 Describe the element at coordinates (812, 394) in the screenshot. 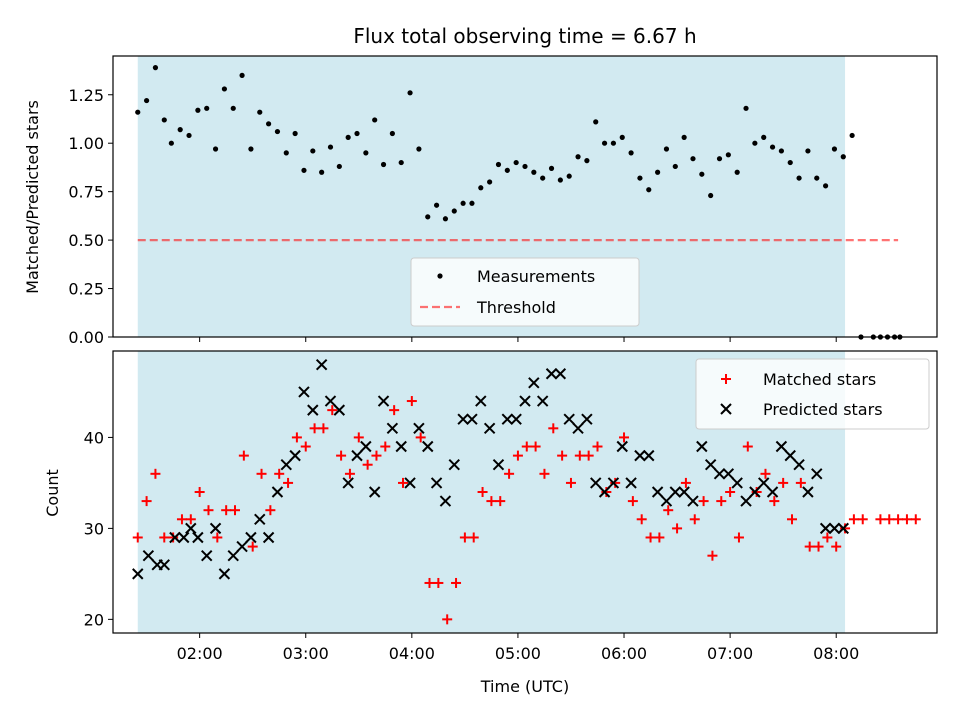

I see `bottom-legend` at that location.